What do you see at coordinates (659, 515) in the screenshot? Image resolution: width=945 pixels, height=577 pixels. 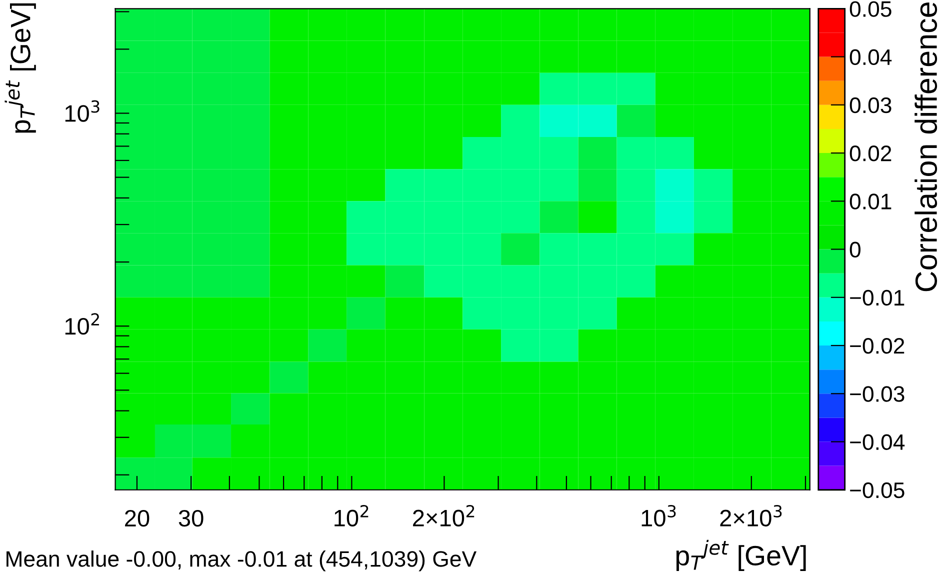 I see `x-tick-label: 10$^{3}$` at bounding box center [659, 515].